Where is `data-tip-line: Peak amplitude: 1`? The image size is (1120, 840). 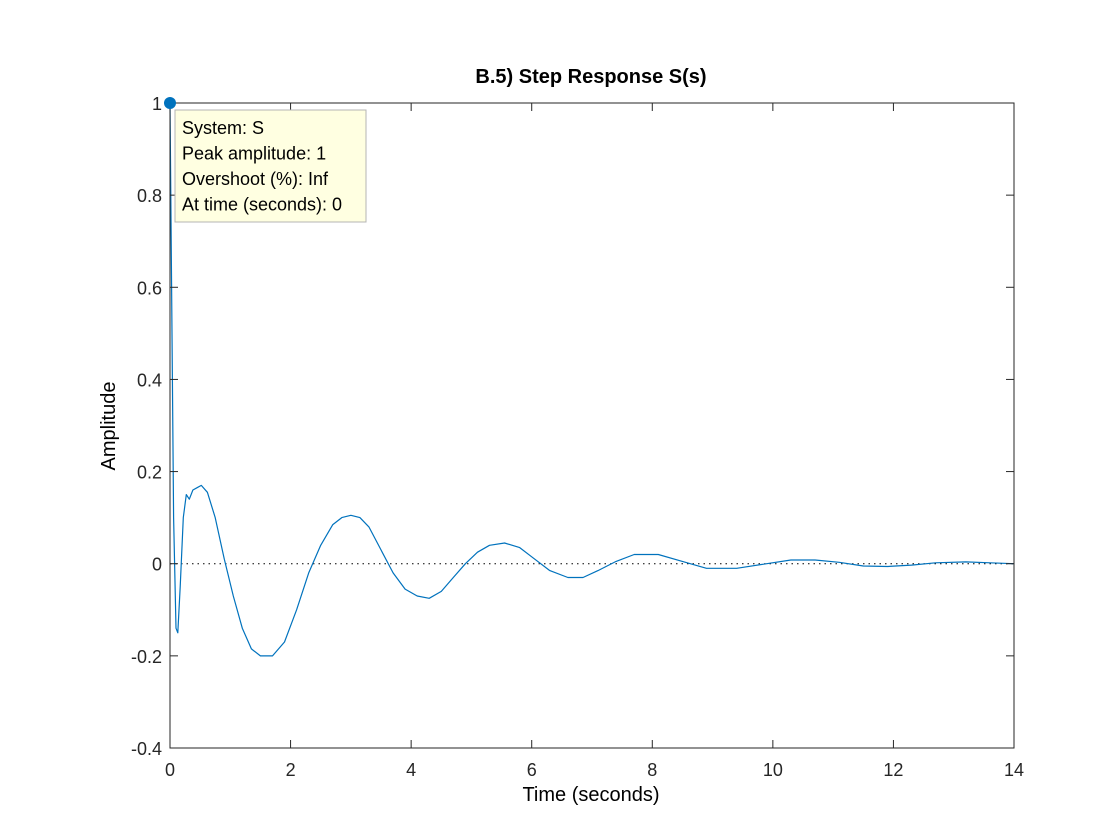 data-tip-line: Peak amplitude: 1 is located at coordinates (254, 154).